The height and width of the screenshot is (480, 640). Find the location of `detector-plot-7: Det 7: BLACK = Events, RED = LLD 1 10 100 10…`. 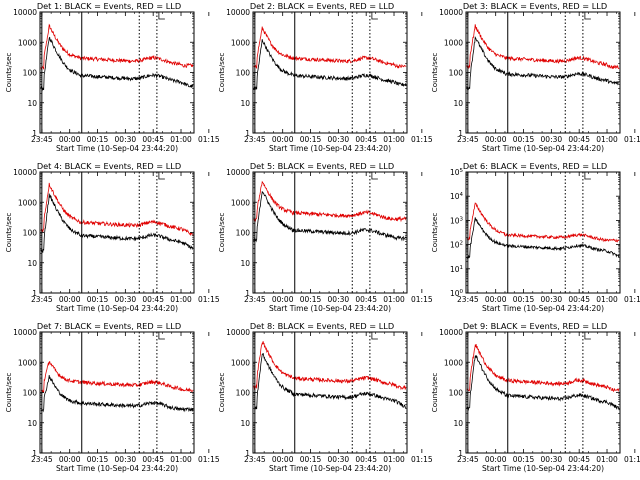

detector-plot-7: Det 7: BLACK = Events, RED = LLD 1 10 100 10… is located at coordinates (112, 397).